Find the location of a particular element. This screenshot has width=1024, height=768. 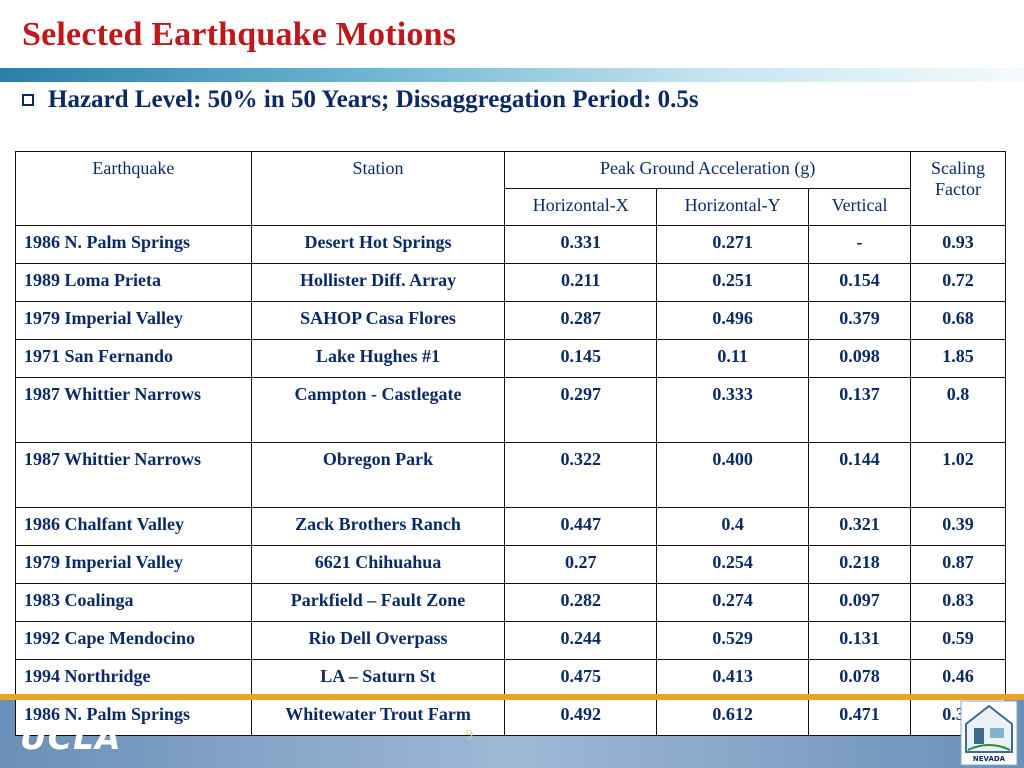

cell-vertical: - is located at coordinates (860, 244).